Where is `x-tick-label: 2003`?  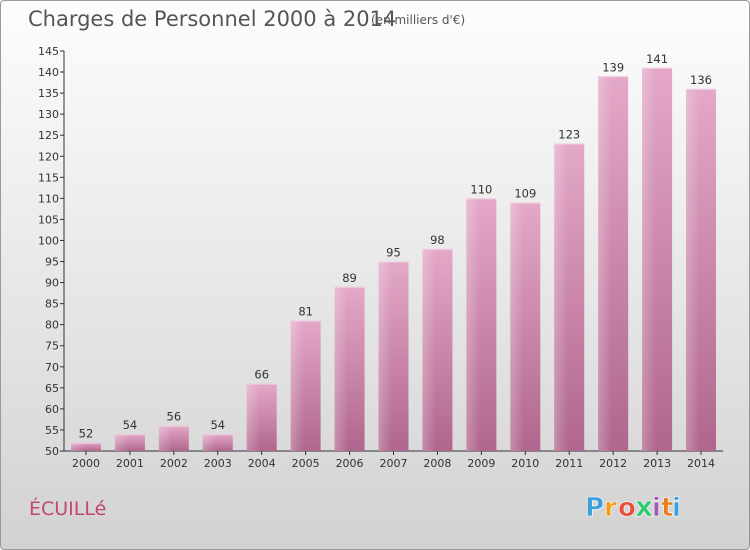 x-tick-label: 2003 is located at coordinates (218, 463).